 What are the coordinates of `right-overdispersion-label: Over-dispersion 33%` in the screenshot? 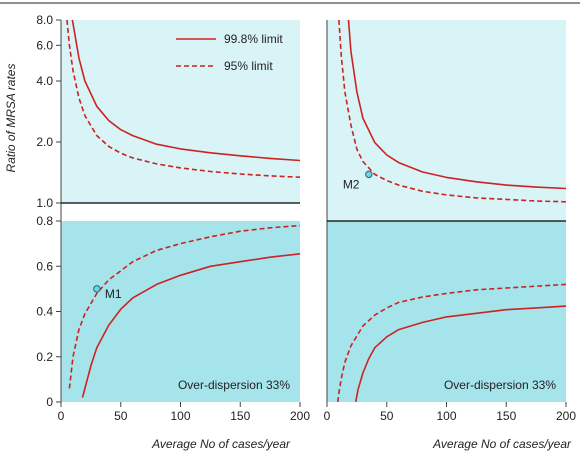 It's located at (500, 385).